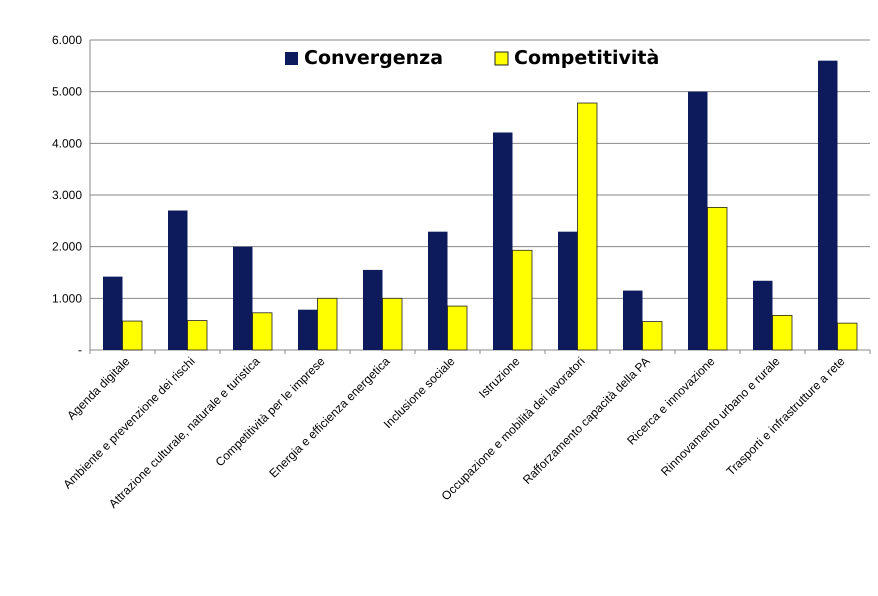  What do you see at coordinates (80, 350) in the screenshot?
I see `y-tick-label: -` at bounding box center [80, 350].